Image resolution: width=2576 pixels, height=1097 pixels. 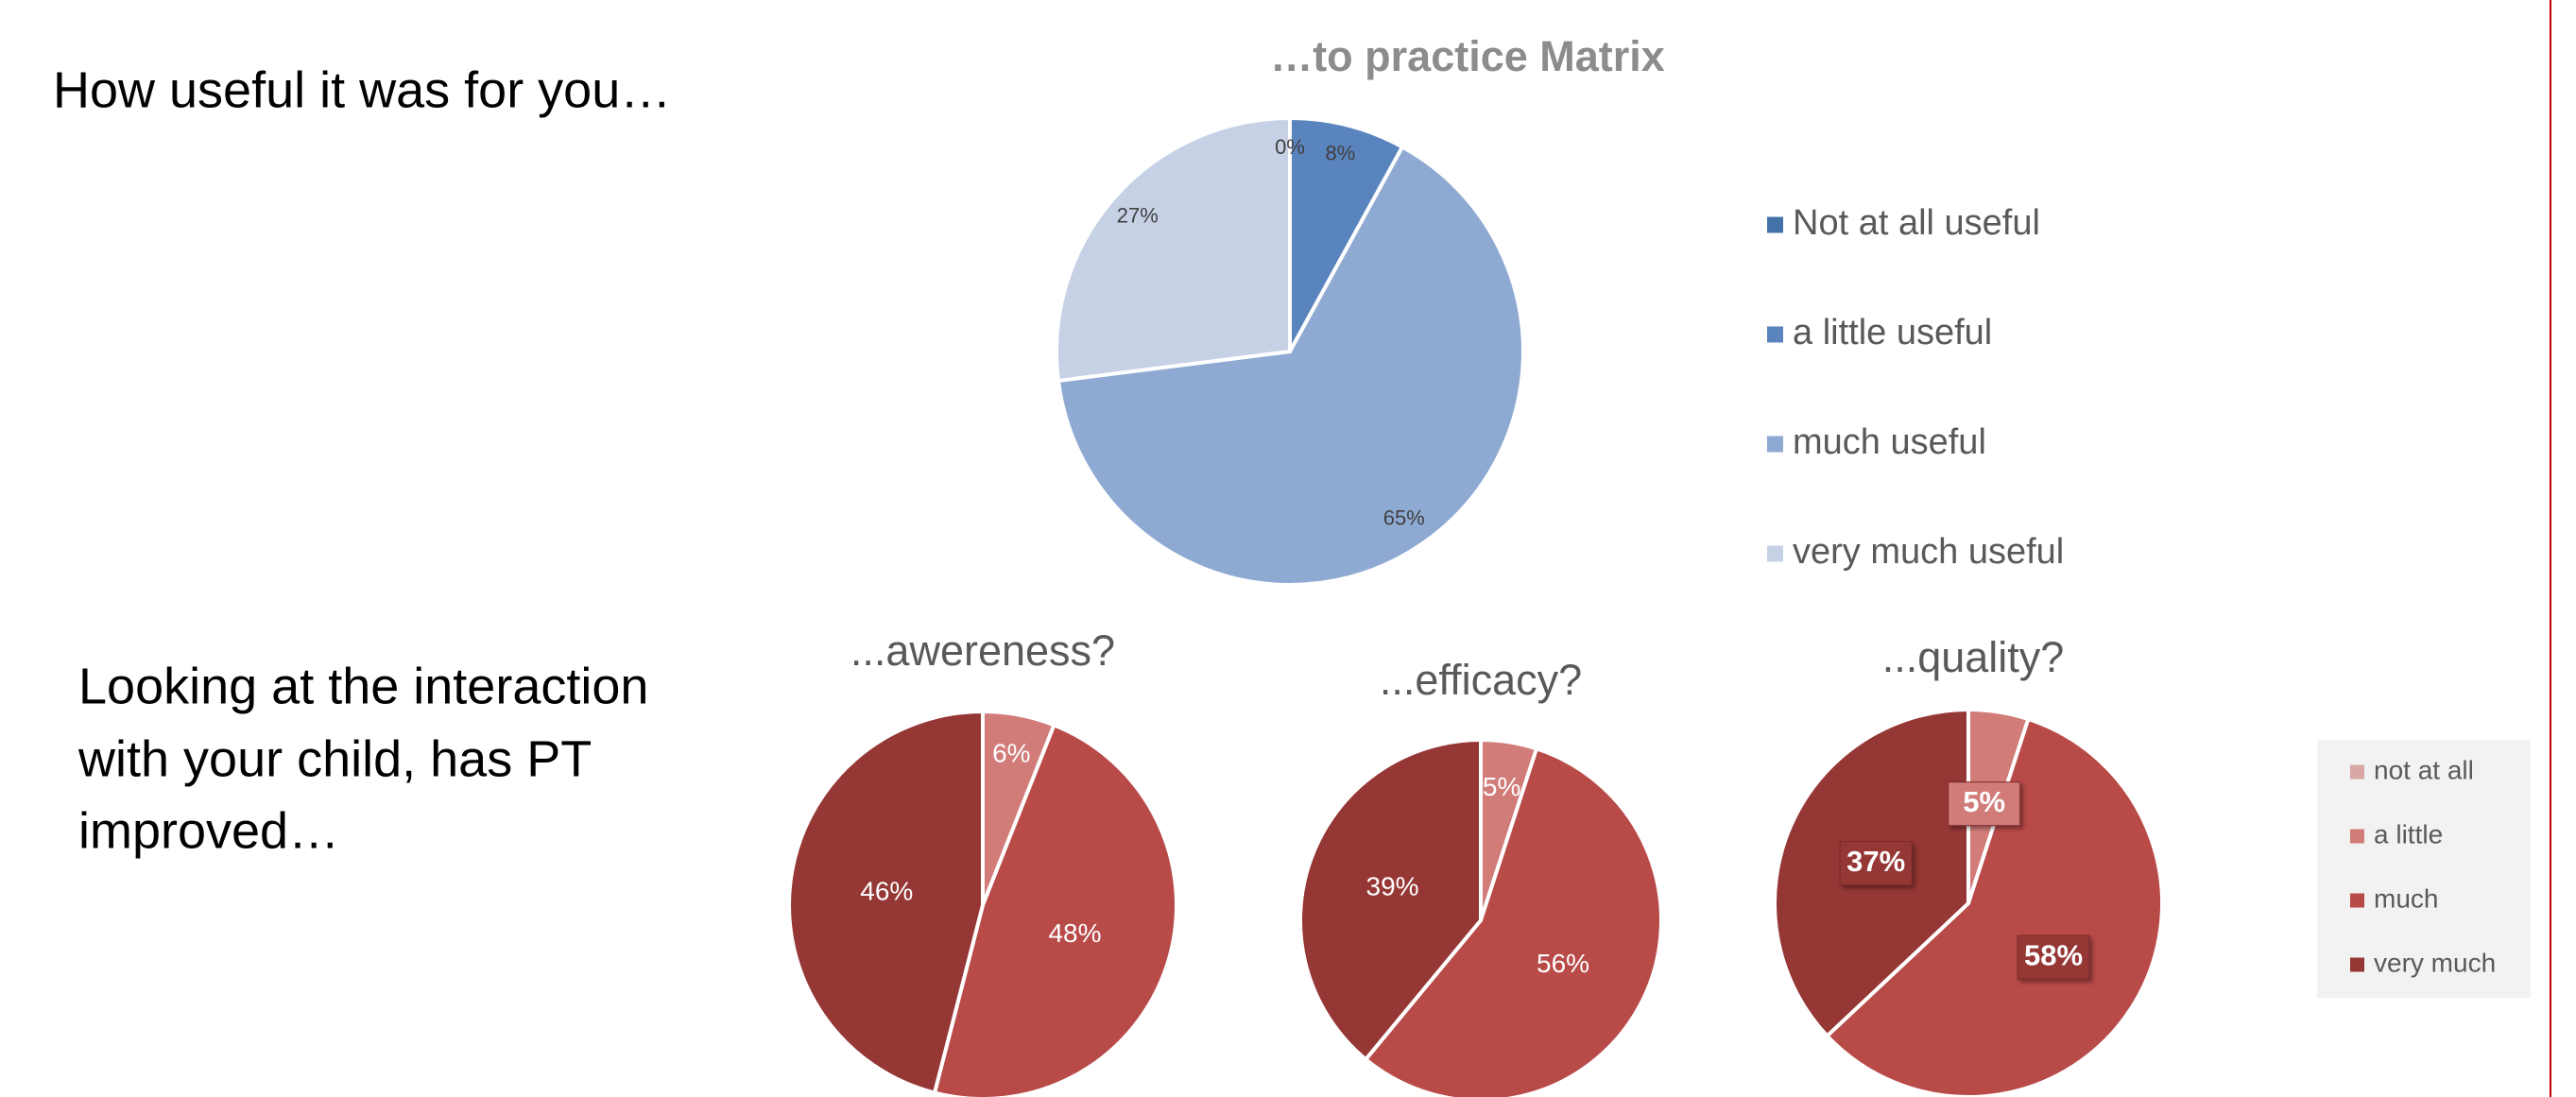 I want to click on data-label: 65%, so click(x=1404, y=518).